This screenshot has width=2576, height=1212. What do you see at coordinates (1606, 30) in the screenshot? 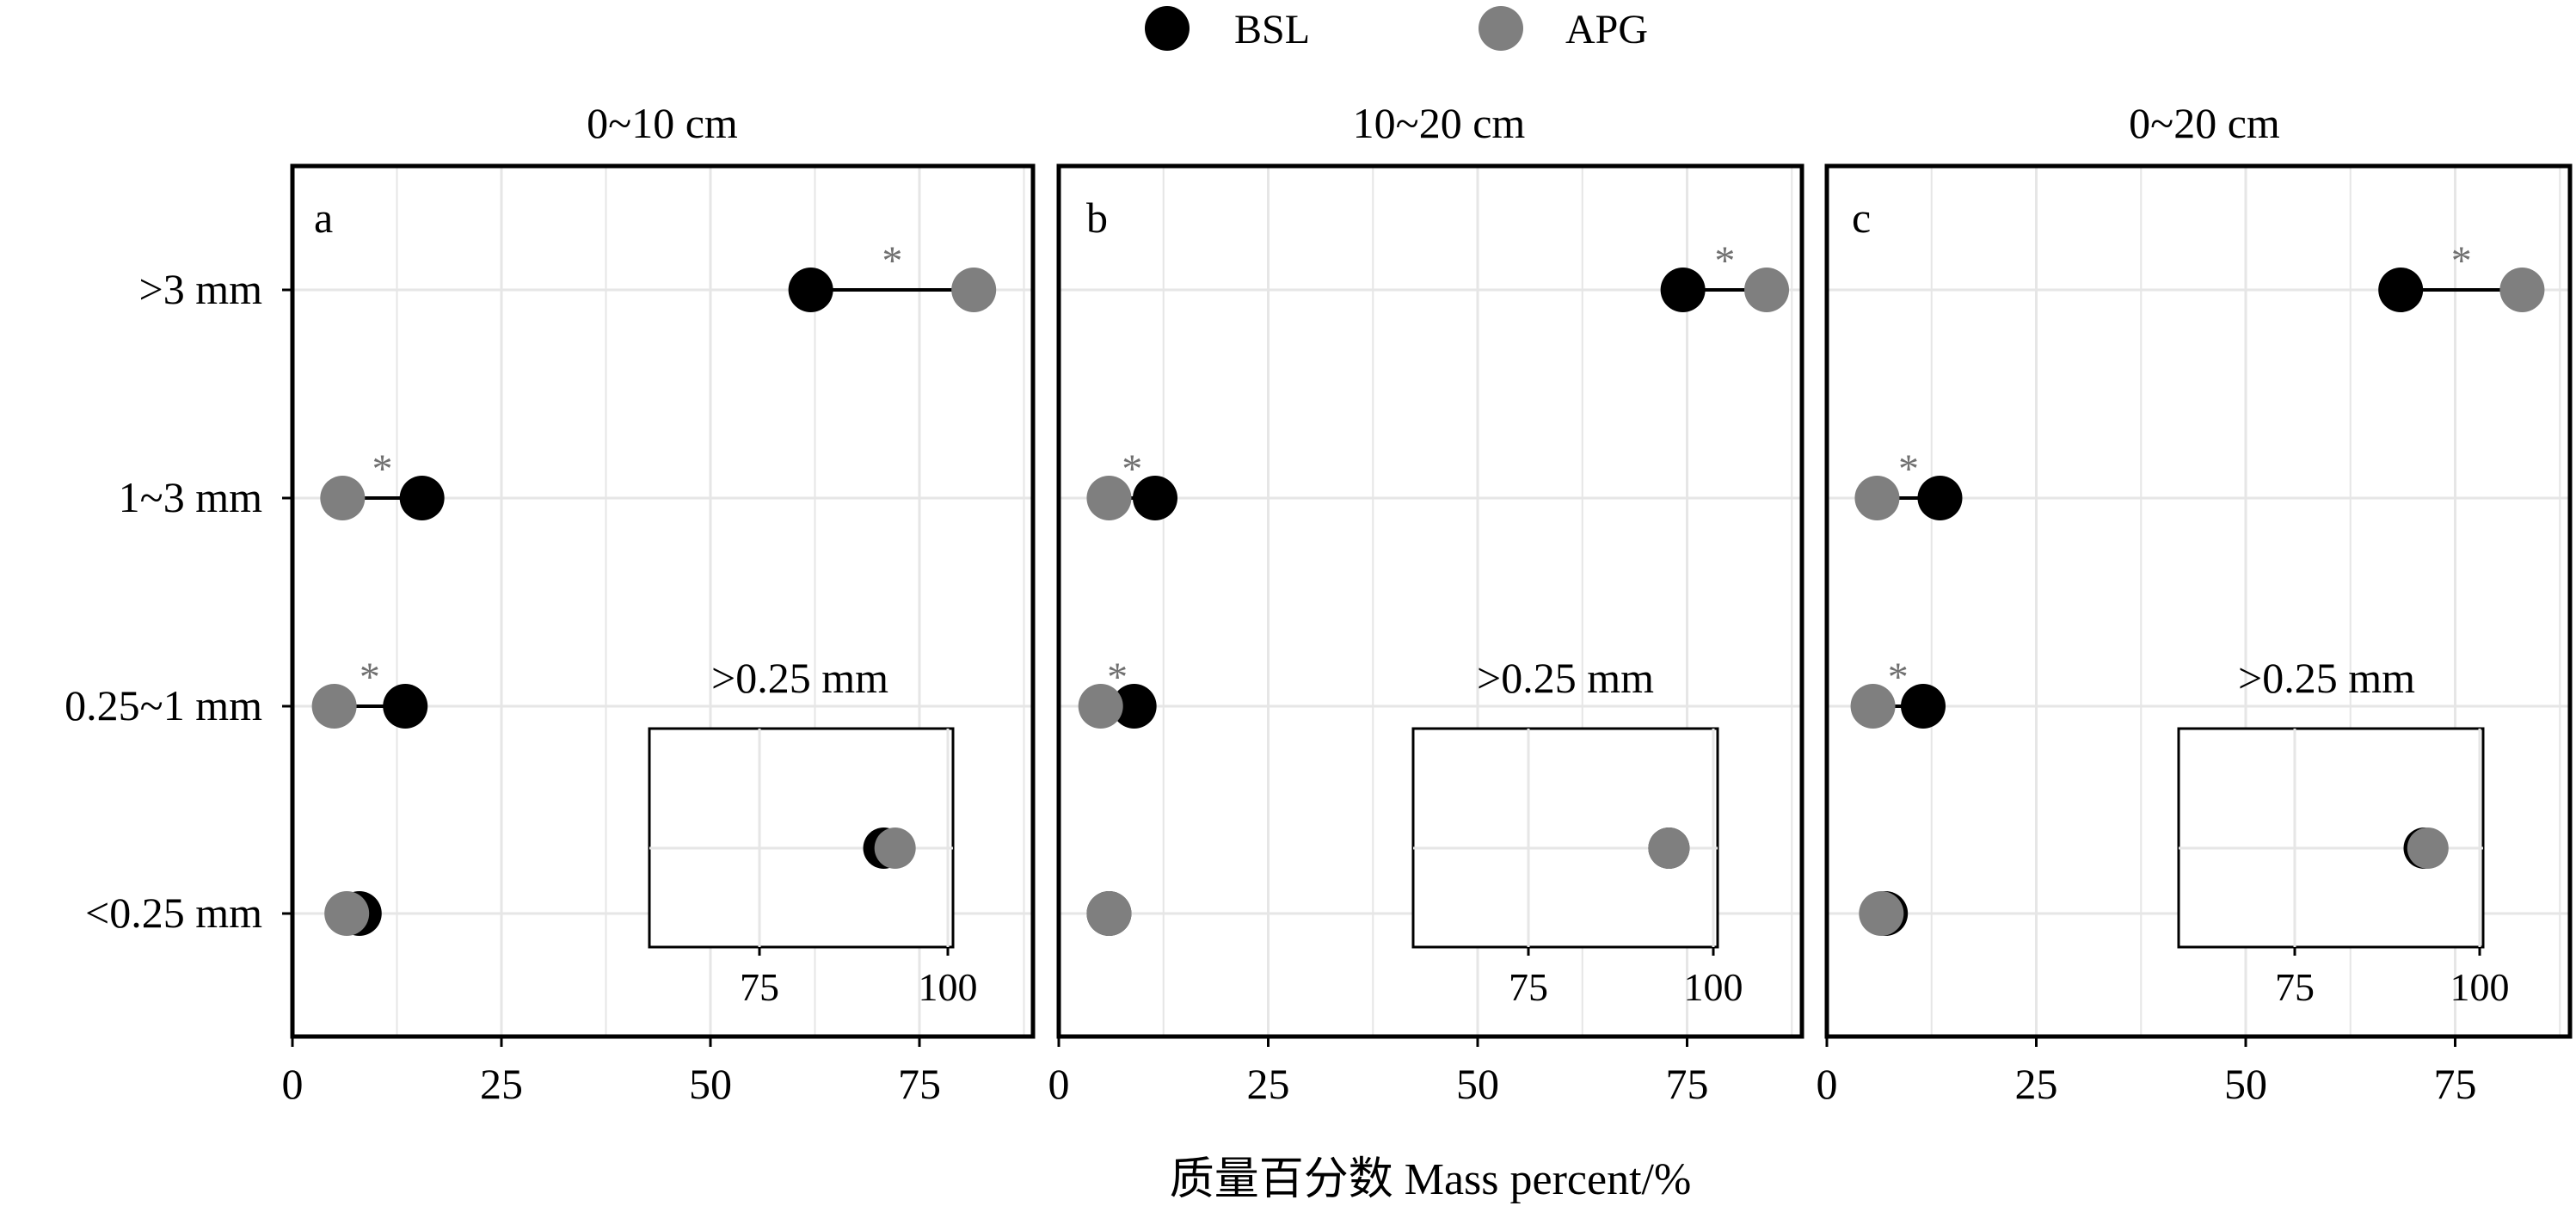
I see `legend-label-apg: APG` at bounding box center [1606, 30].